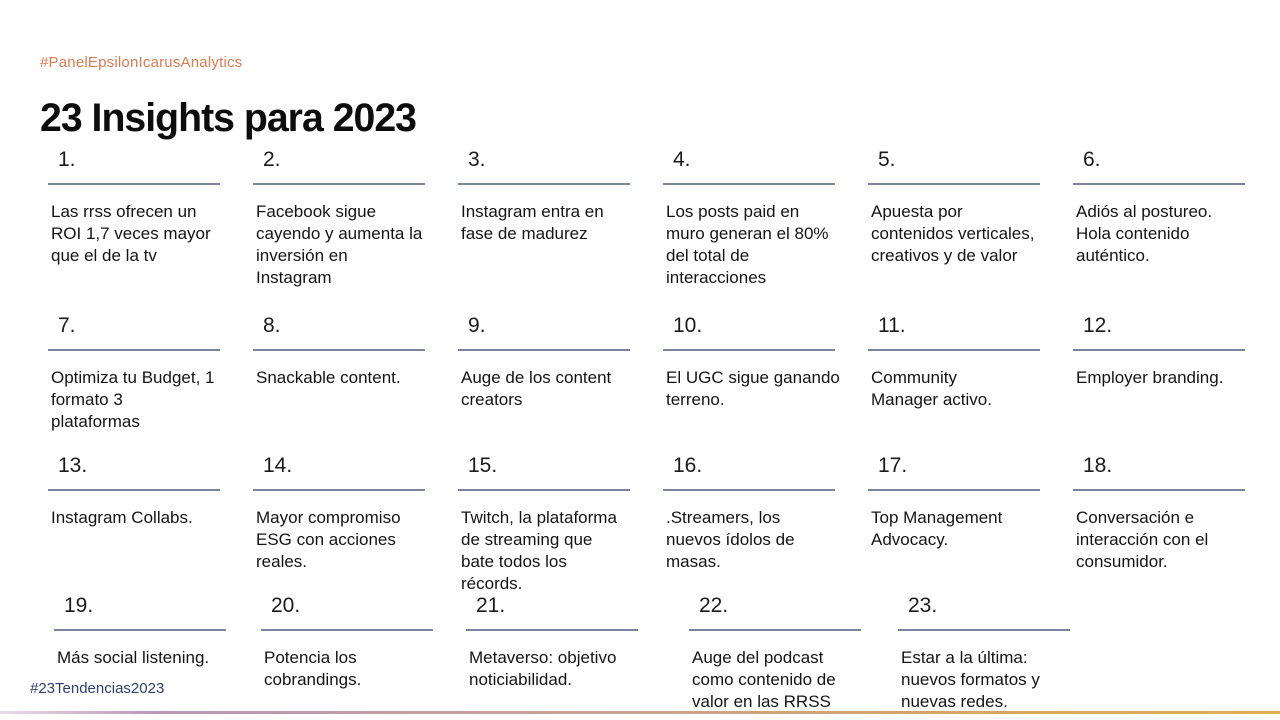 Image resolution: width=1280 pixels, height=720 pixels. I want to click on insight-item-21: 21. Metaverso: objetivo noticiabilidad., so click(568, 653).